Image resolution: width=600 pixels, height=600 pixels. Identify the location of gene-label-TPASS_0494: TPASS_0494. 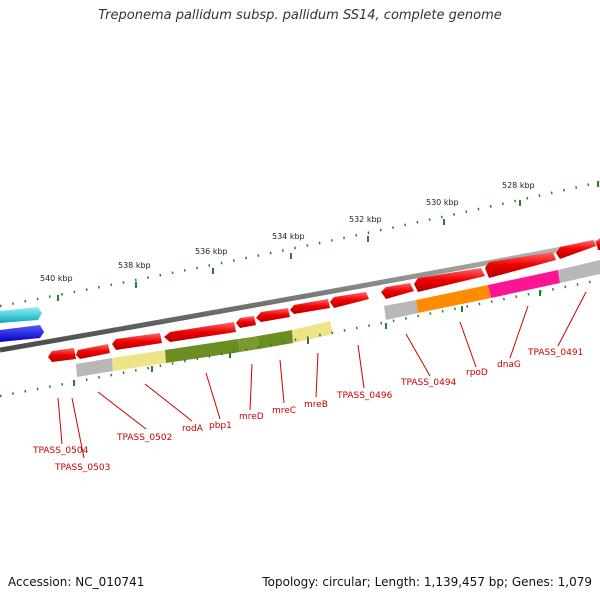
(428, 383).